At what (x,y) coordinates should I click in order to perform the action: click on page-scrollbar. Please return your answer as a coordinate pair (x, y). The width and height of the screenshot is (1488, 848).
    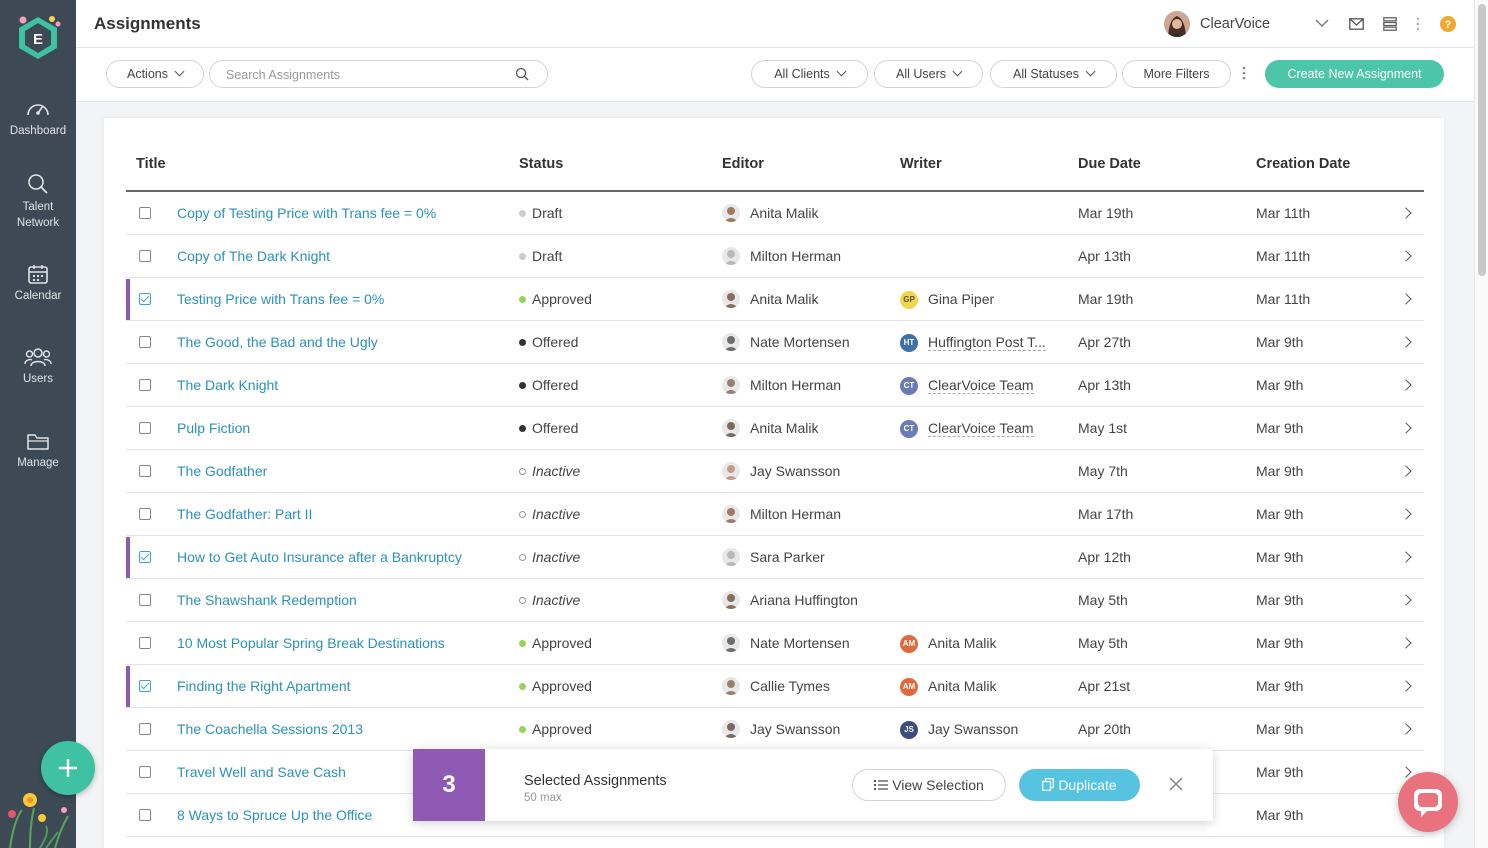
    Looking at the image, I should click on (1481, 424).